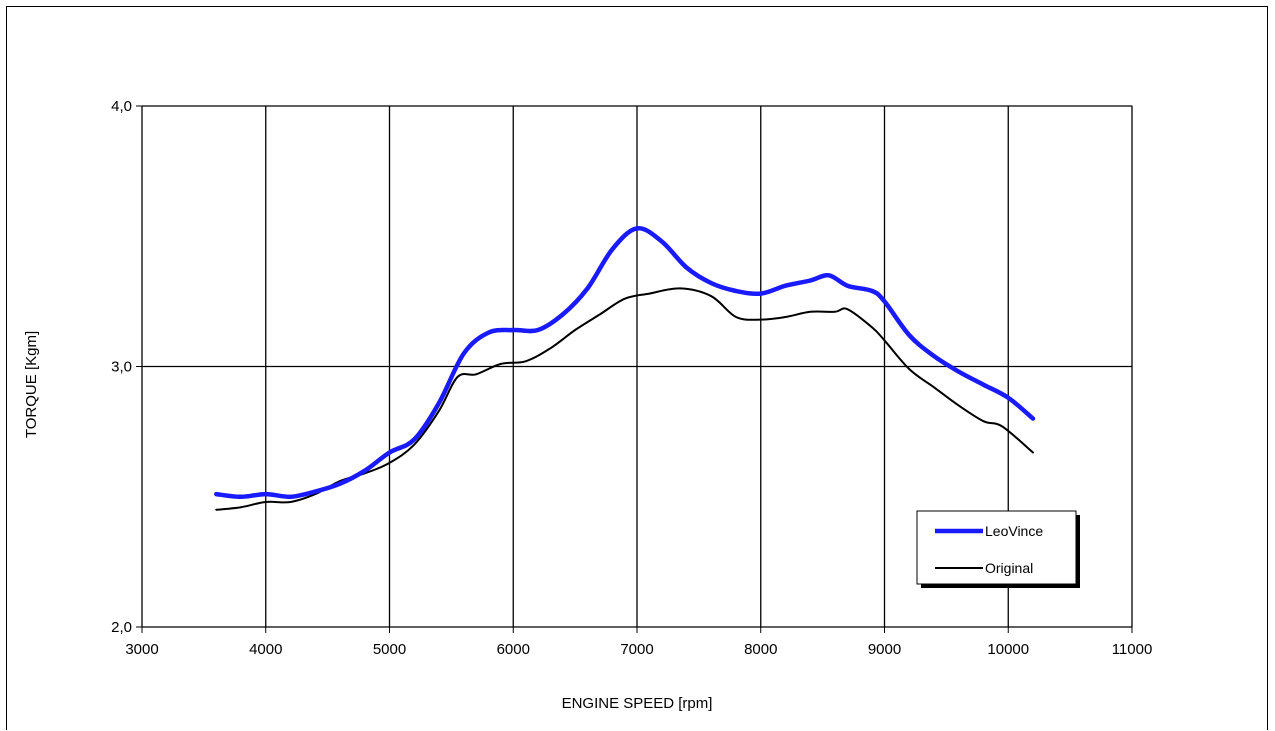 This screenshot has width=1275, height=731. I want to click on x-tick-label: 9000, so click(884, 649).